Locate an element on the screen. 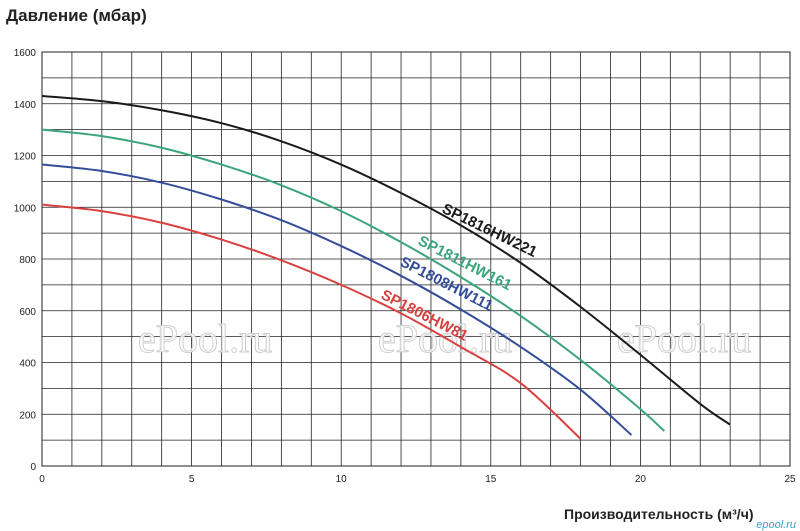 The width and height of the screenshot is (800, 531). x-tick-label: 25 is located at coordinates (790, 479).